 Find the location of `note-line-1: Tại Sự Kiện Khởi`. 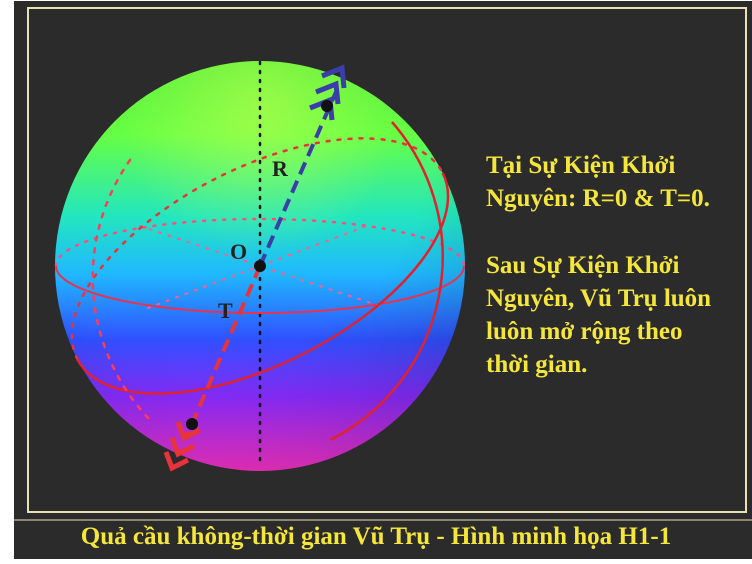

note-line-1: Tại Sự Kiện Khởi is located at coordinates (581, 165).